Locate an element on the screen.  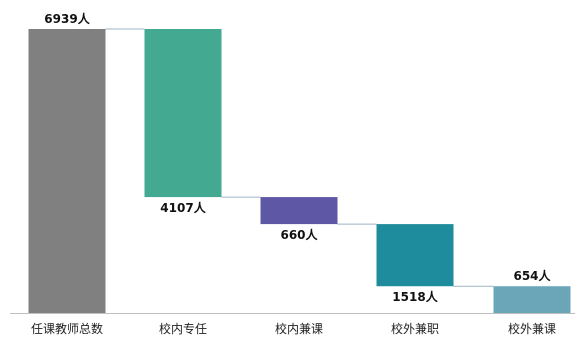
data-label-3: 660人 is located at coordinates (299, 234).